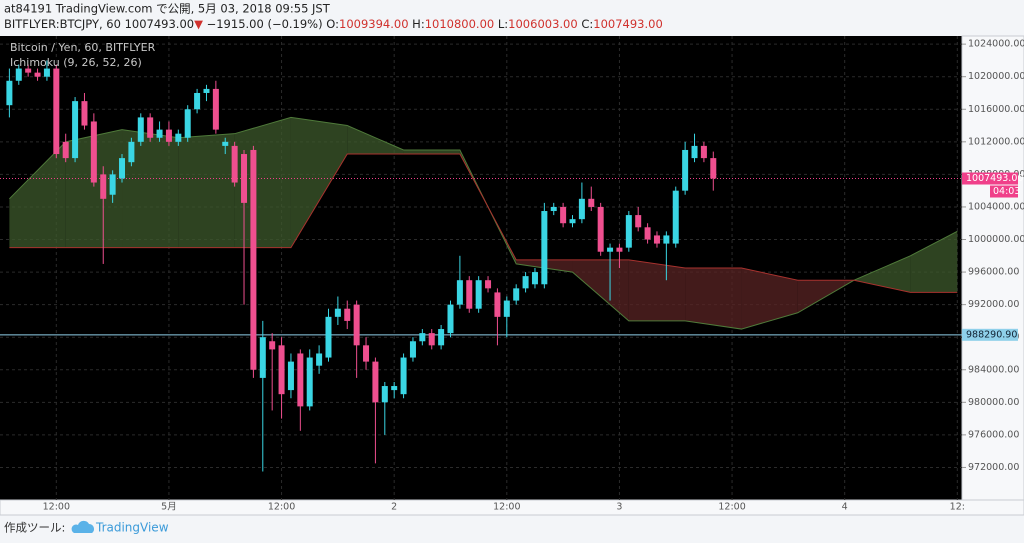 The width and height of the screenshot is (1024, 543). Describe the element at coordinates (996, 141) in the screenshot. I see `y-tick-label: 1012000.00` at that location.